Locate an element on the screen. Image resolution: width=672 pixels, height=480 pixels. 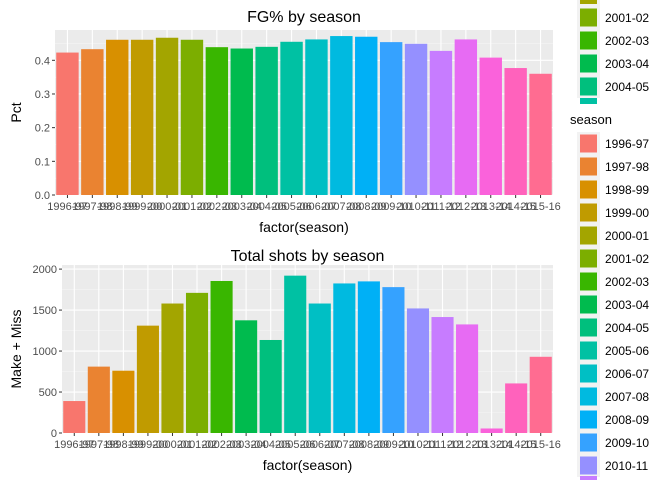
legend-entry-2006-07: 2006-07 is located at coordinates (613, 373).